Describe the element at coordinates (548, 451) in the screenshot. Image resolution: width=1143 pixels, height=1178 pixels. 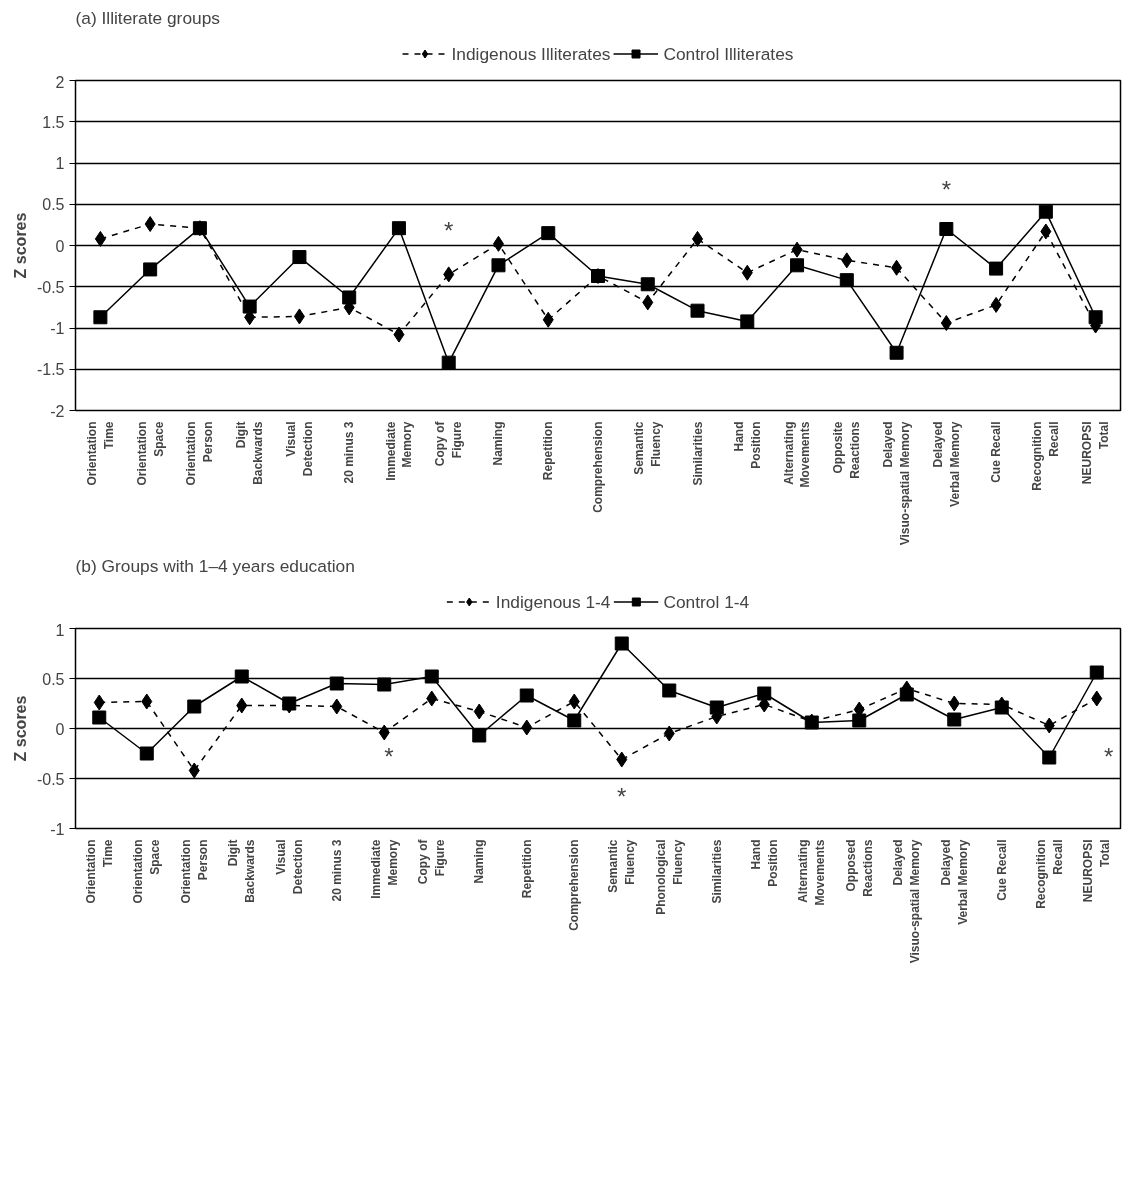
I see `x-tick-label: Repetition` at that location.